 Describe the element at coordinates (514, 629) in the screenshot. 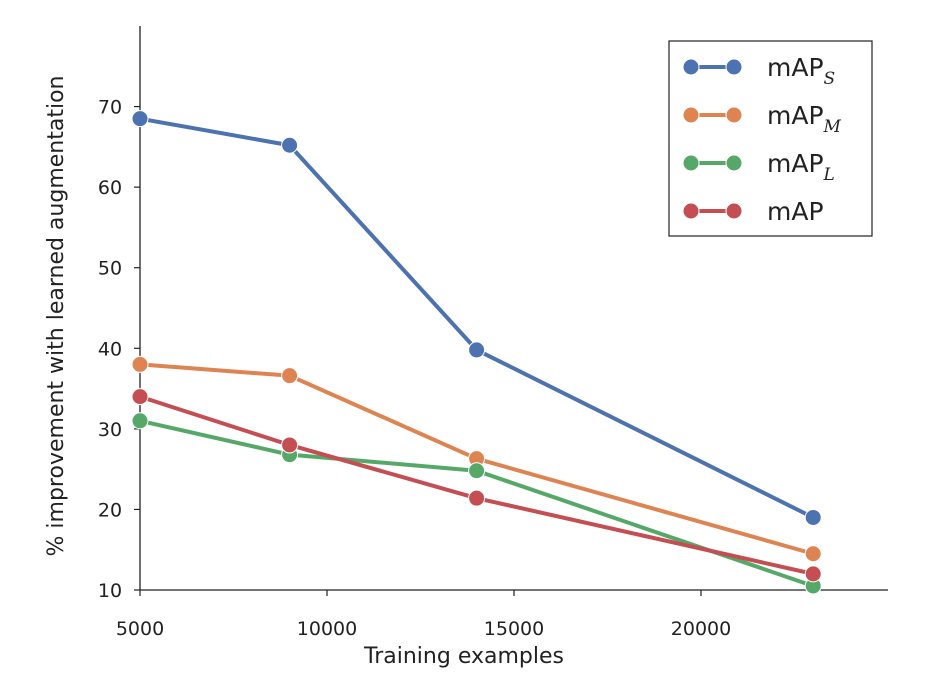

I see `x-tick-label: 15000` at that location.